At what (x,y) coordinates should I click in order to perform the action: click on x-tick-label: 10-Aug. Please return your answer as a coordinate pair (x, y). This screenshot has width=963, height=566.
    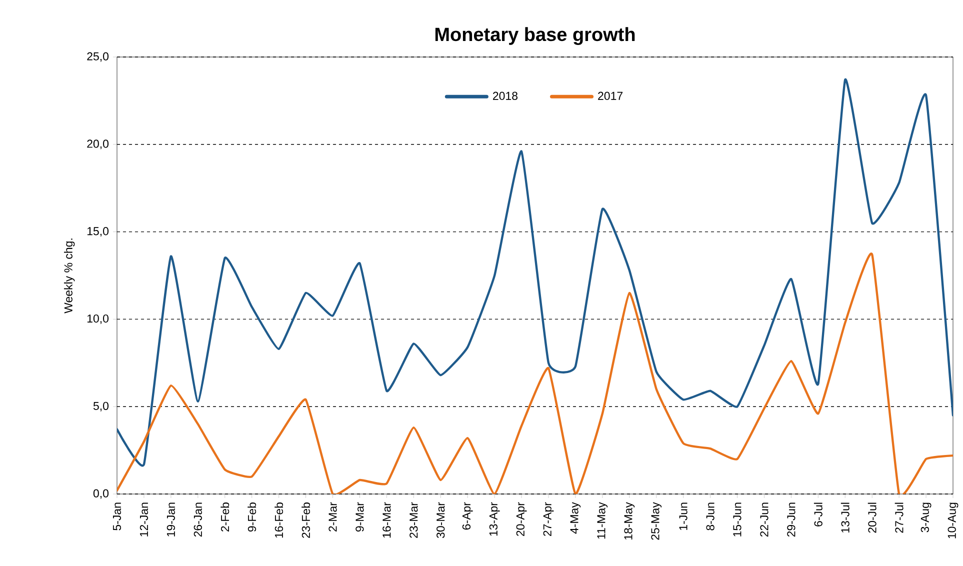
    Looking at the image, I should click on (953, 520).